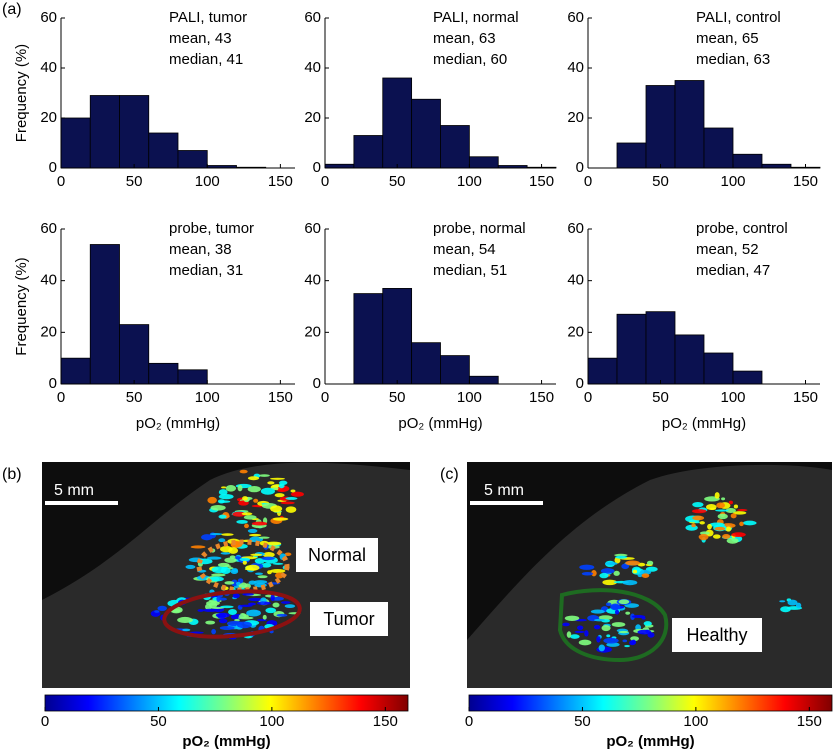 Image resolution: width=834 pixels, height=751 pixels. What do you see at coordinates (582, 721) in the screenshot?
I see `colorbar-tick-label: 50` at bounding box center [582, 721].